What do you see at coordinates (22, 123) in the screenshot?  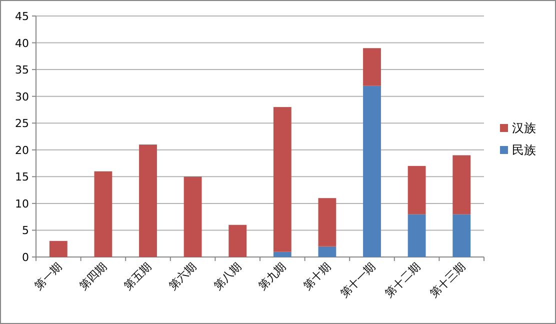 I see `y-tick-label: 25` at bounding box center [22, 123].